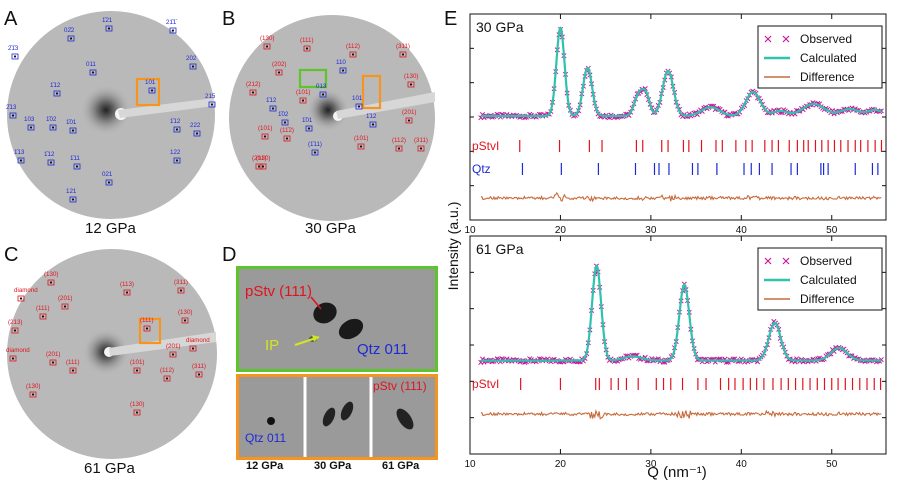 Image resolution: width=900 pixels, height=492 pixels. What do you see at coordinates (321, 86) in the screenshot?
I see `hkl-label: 013` at bounding box center [321, 86].